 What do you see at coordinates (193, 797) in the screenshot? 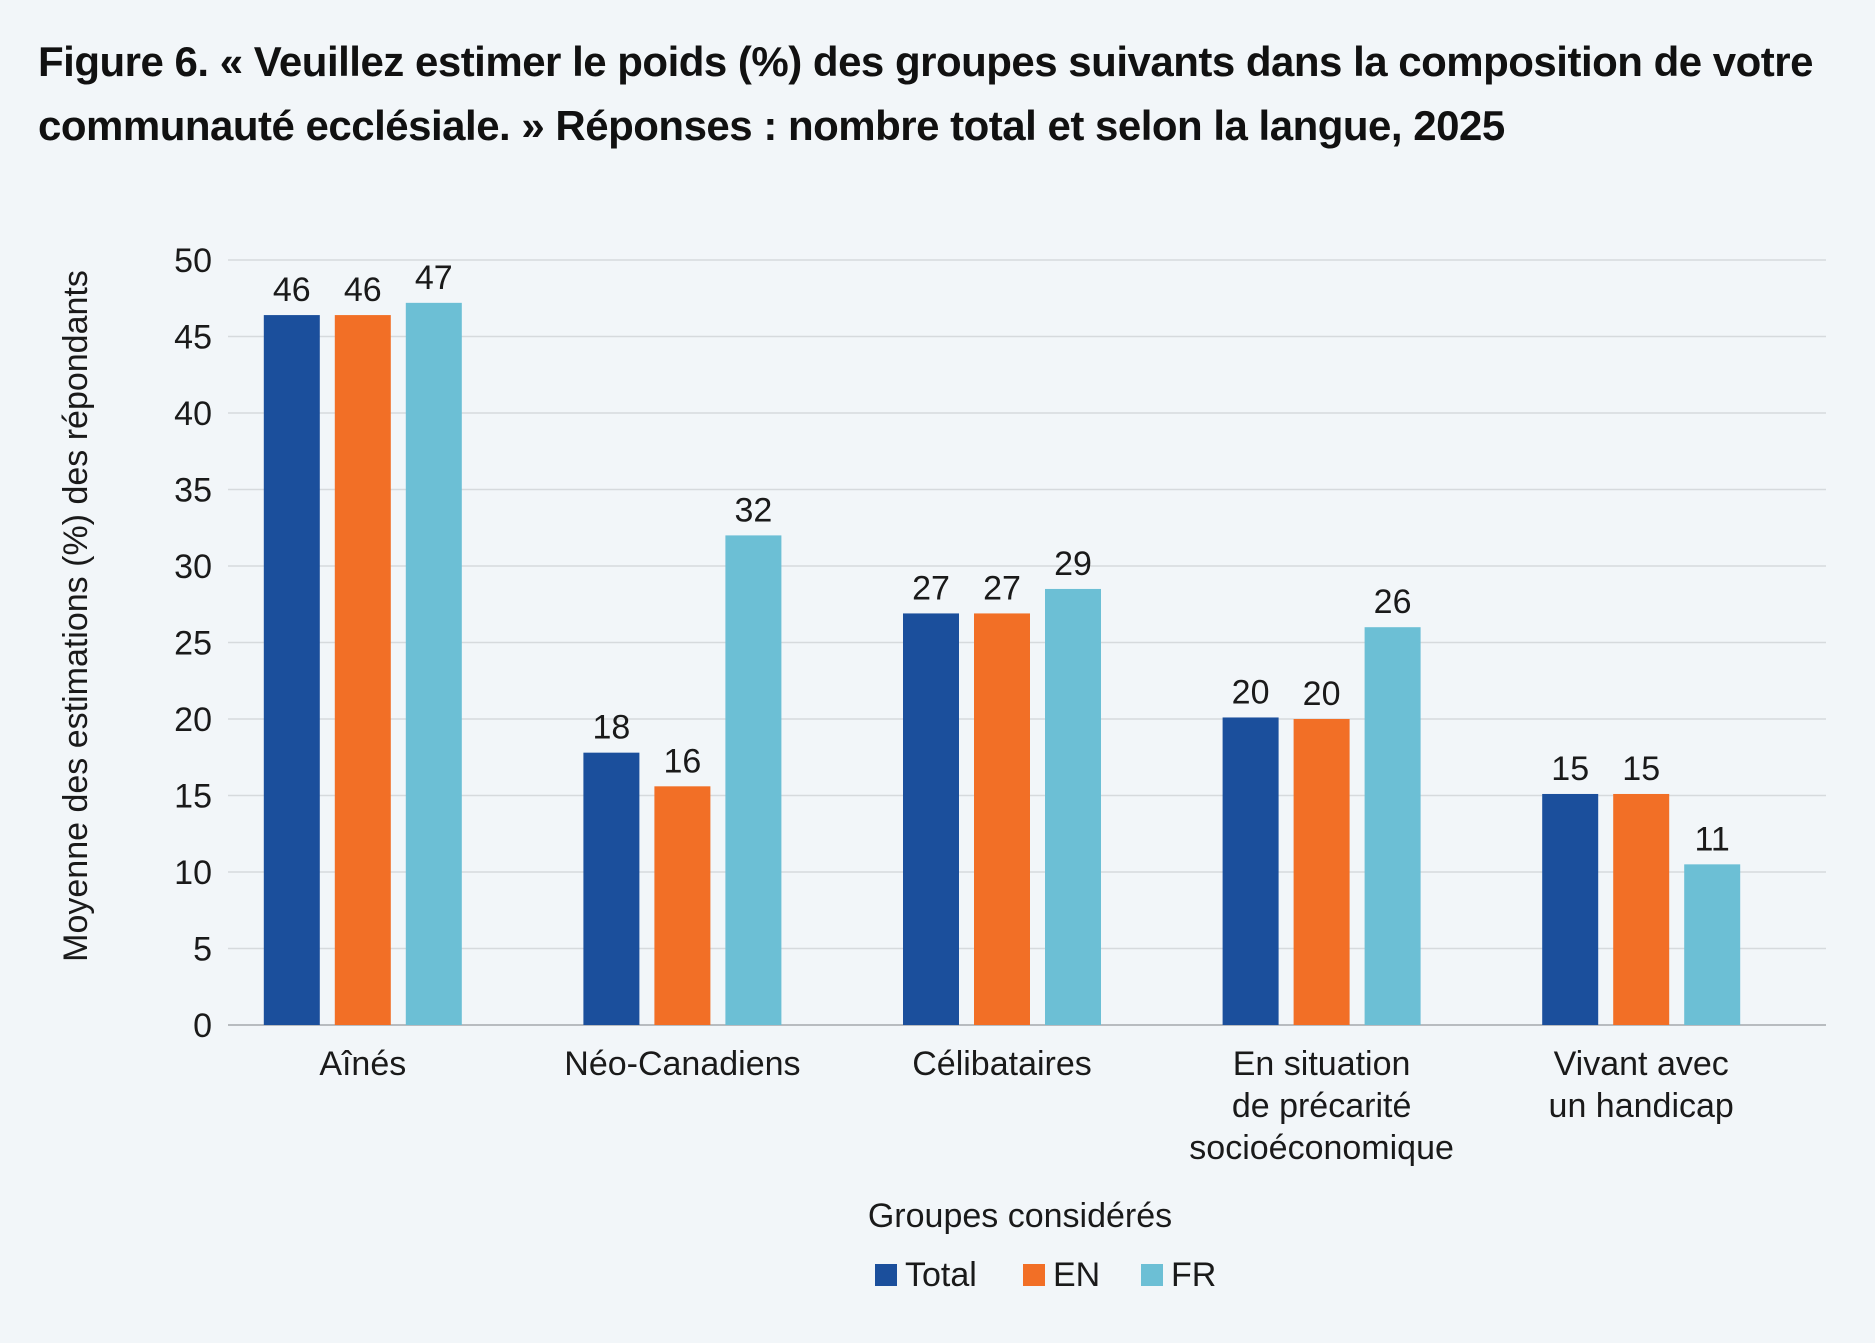
I see `y-tick-label: 15` at bounding box center [193, 797].